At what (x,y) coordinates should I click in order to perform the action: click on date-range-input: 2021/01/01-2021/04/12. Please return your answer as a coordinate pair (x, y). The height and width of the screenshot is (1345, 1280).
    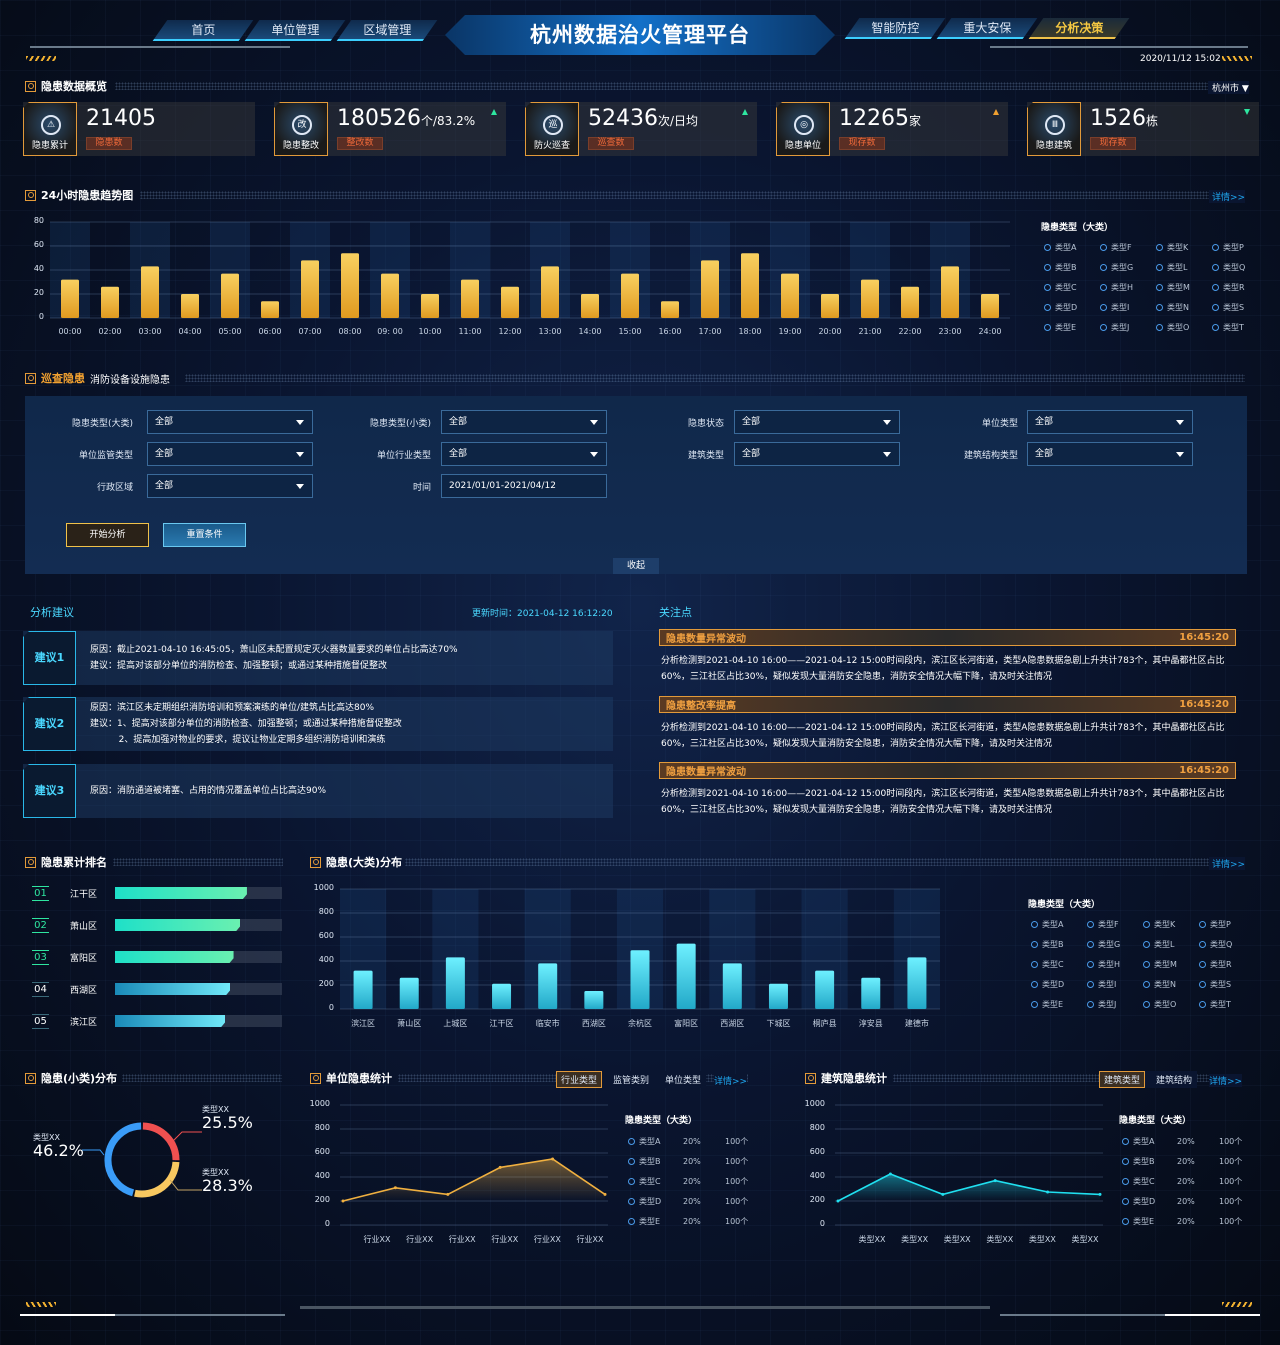
    Looking at the image, I should click on (524, 486).